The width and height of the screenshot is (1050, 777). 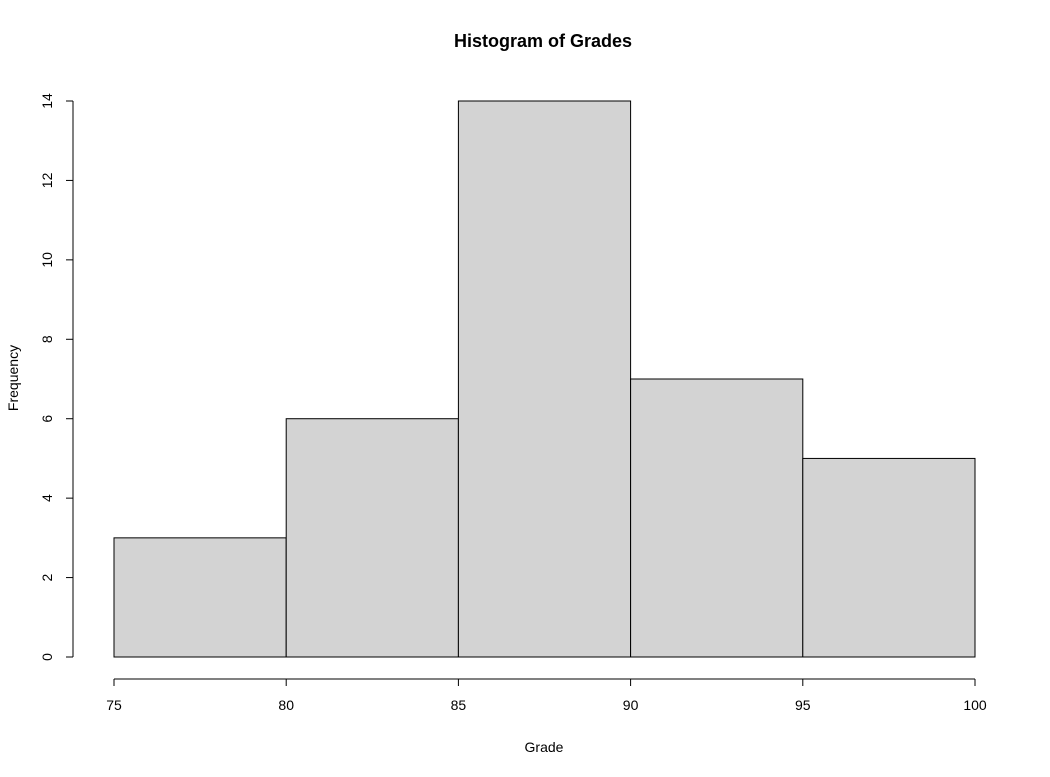 What do you see at coordinates (631, 705) in the screenshot?
I see `x-tick-label: 90` at bounding box center [631, 705].